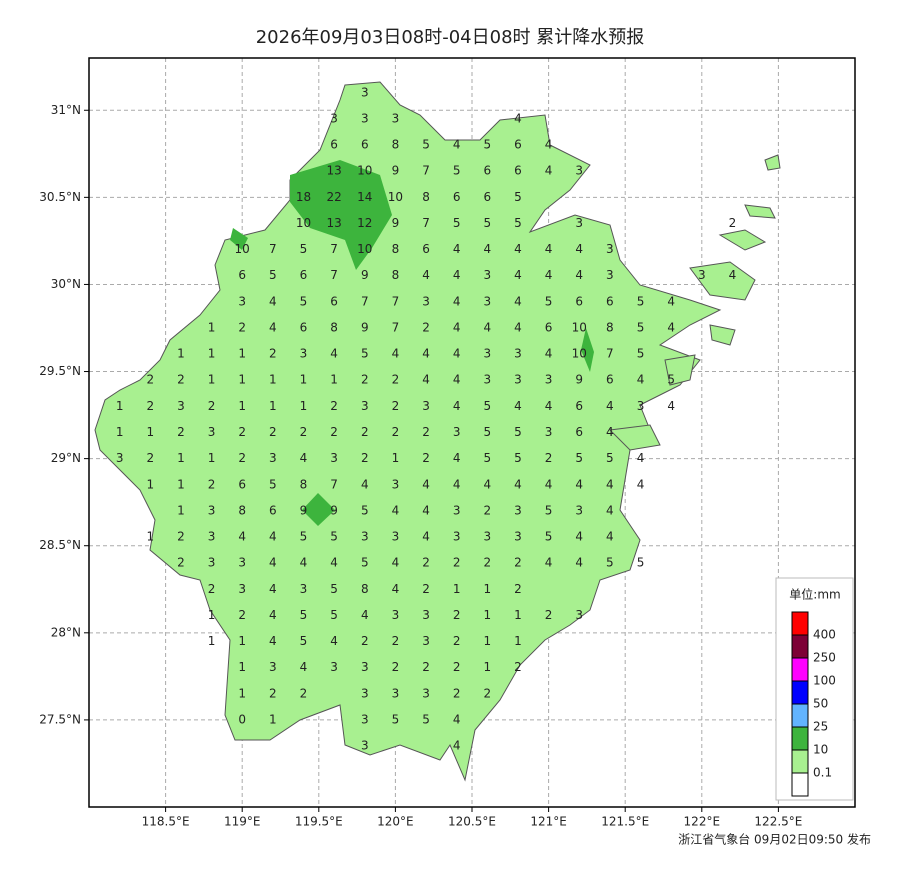 This screenshot has height=877, width=900. What do you see at coordinates (625, 822) in the screenshot?
I see `x-tick-label: 121.5°E` at bounding box center [625, 822].